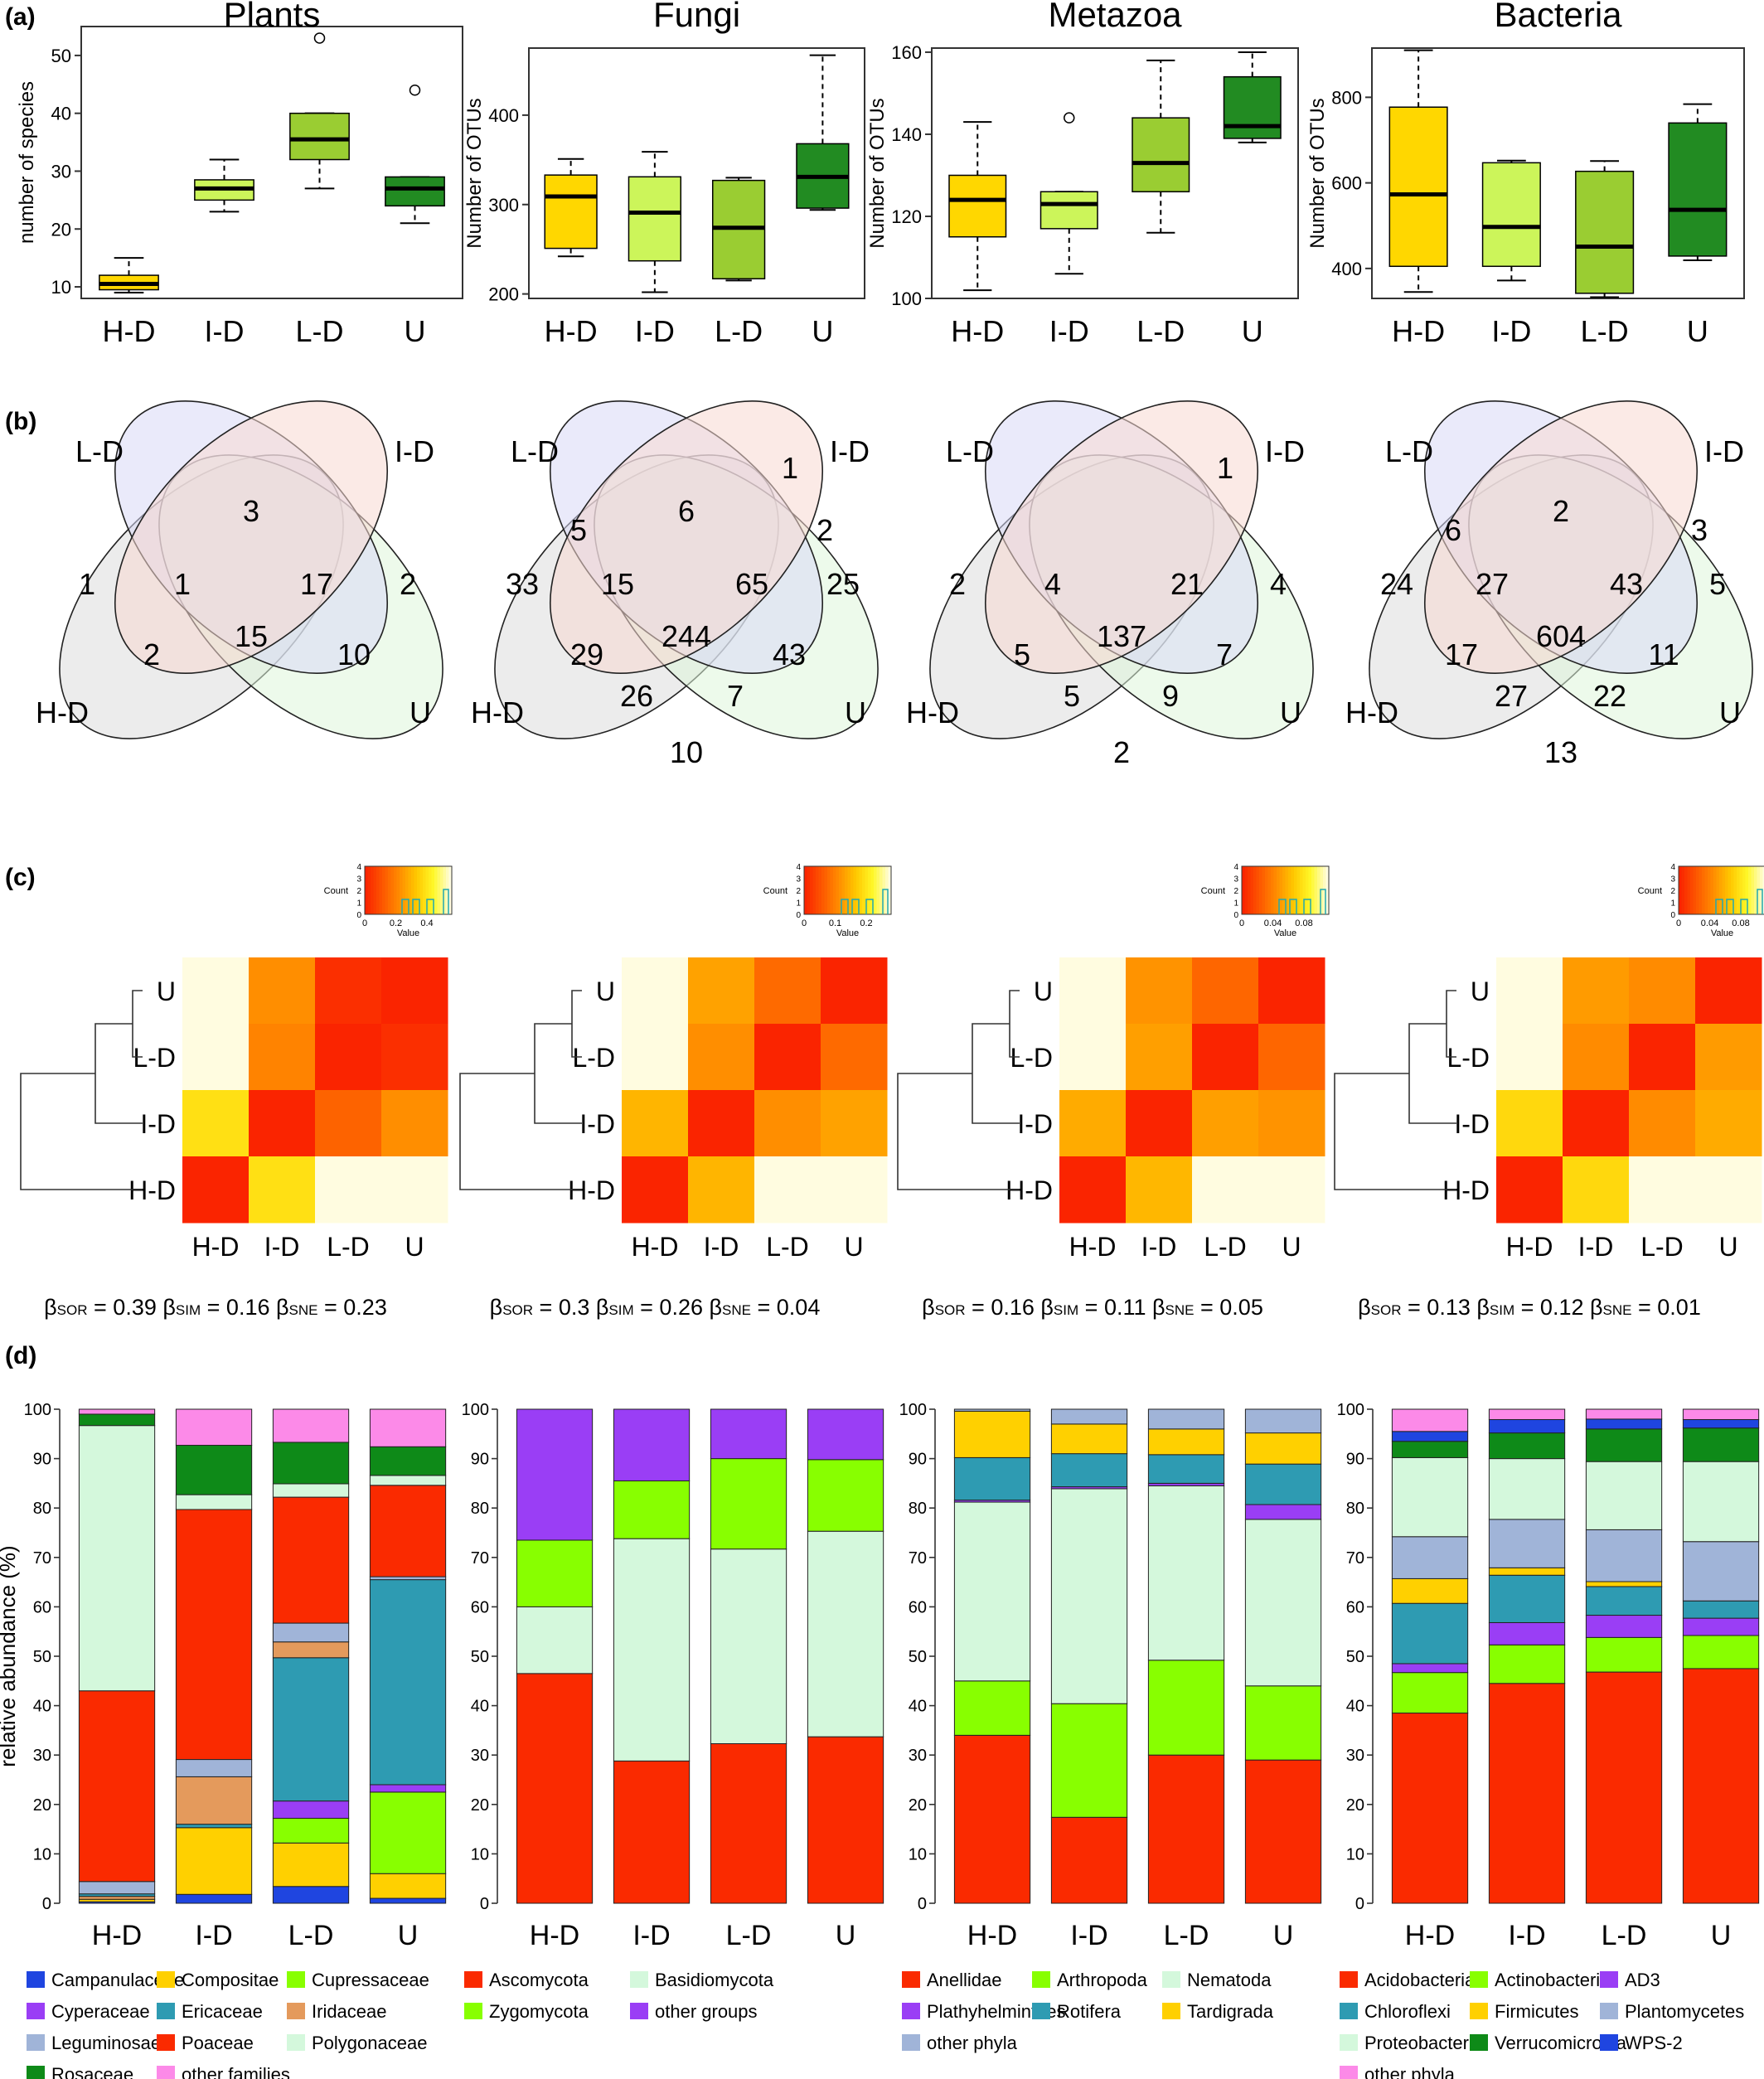 The width and height of the screenshot is (1764, 2079). What do you see at coordinates (497, 712) in the screenshot?
I see `venn-label-hd: H-D` at bounding box center [497, 712].